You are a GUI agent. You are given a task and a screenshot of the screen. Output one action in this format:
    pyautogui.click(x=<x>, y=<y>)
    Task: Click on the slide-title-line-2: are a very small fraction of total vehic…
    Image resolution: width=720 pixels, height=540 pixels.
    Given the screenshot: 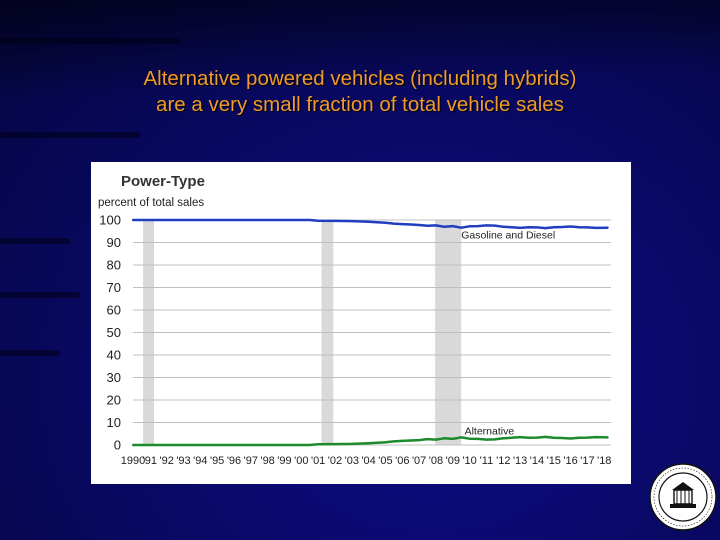 What is the action you would take?
    pyautogui.click(x=360, y=104)
    